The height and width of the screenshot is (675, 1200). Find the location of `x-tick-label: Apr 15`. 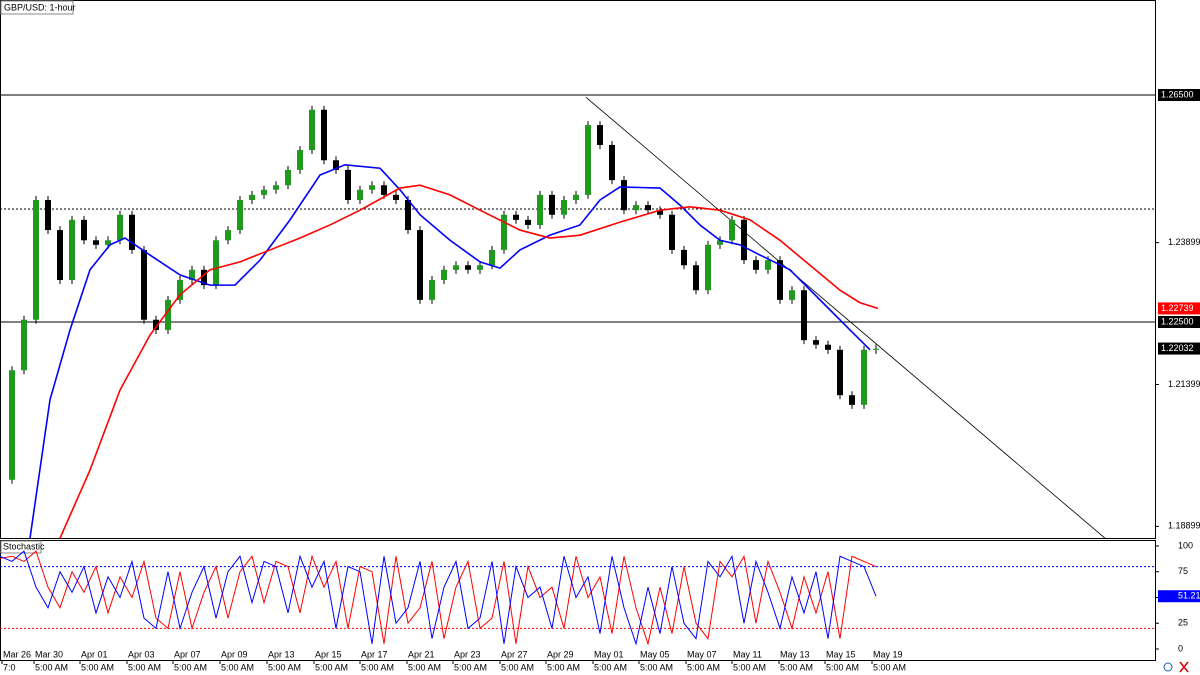

x-tick-label: Apr 15 is located at coordinates (328, 654).